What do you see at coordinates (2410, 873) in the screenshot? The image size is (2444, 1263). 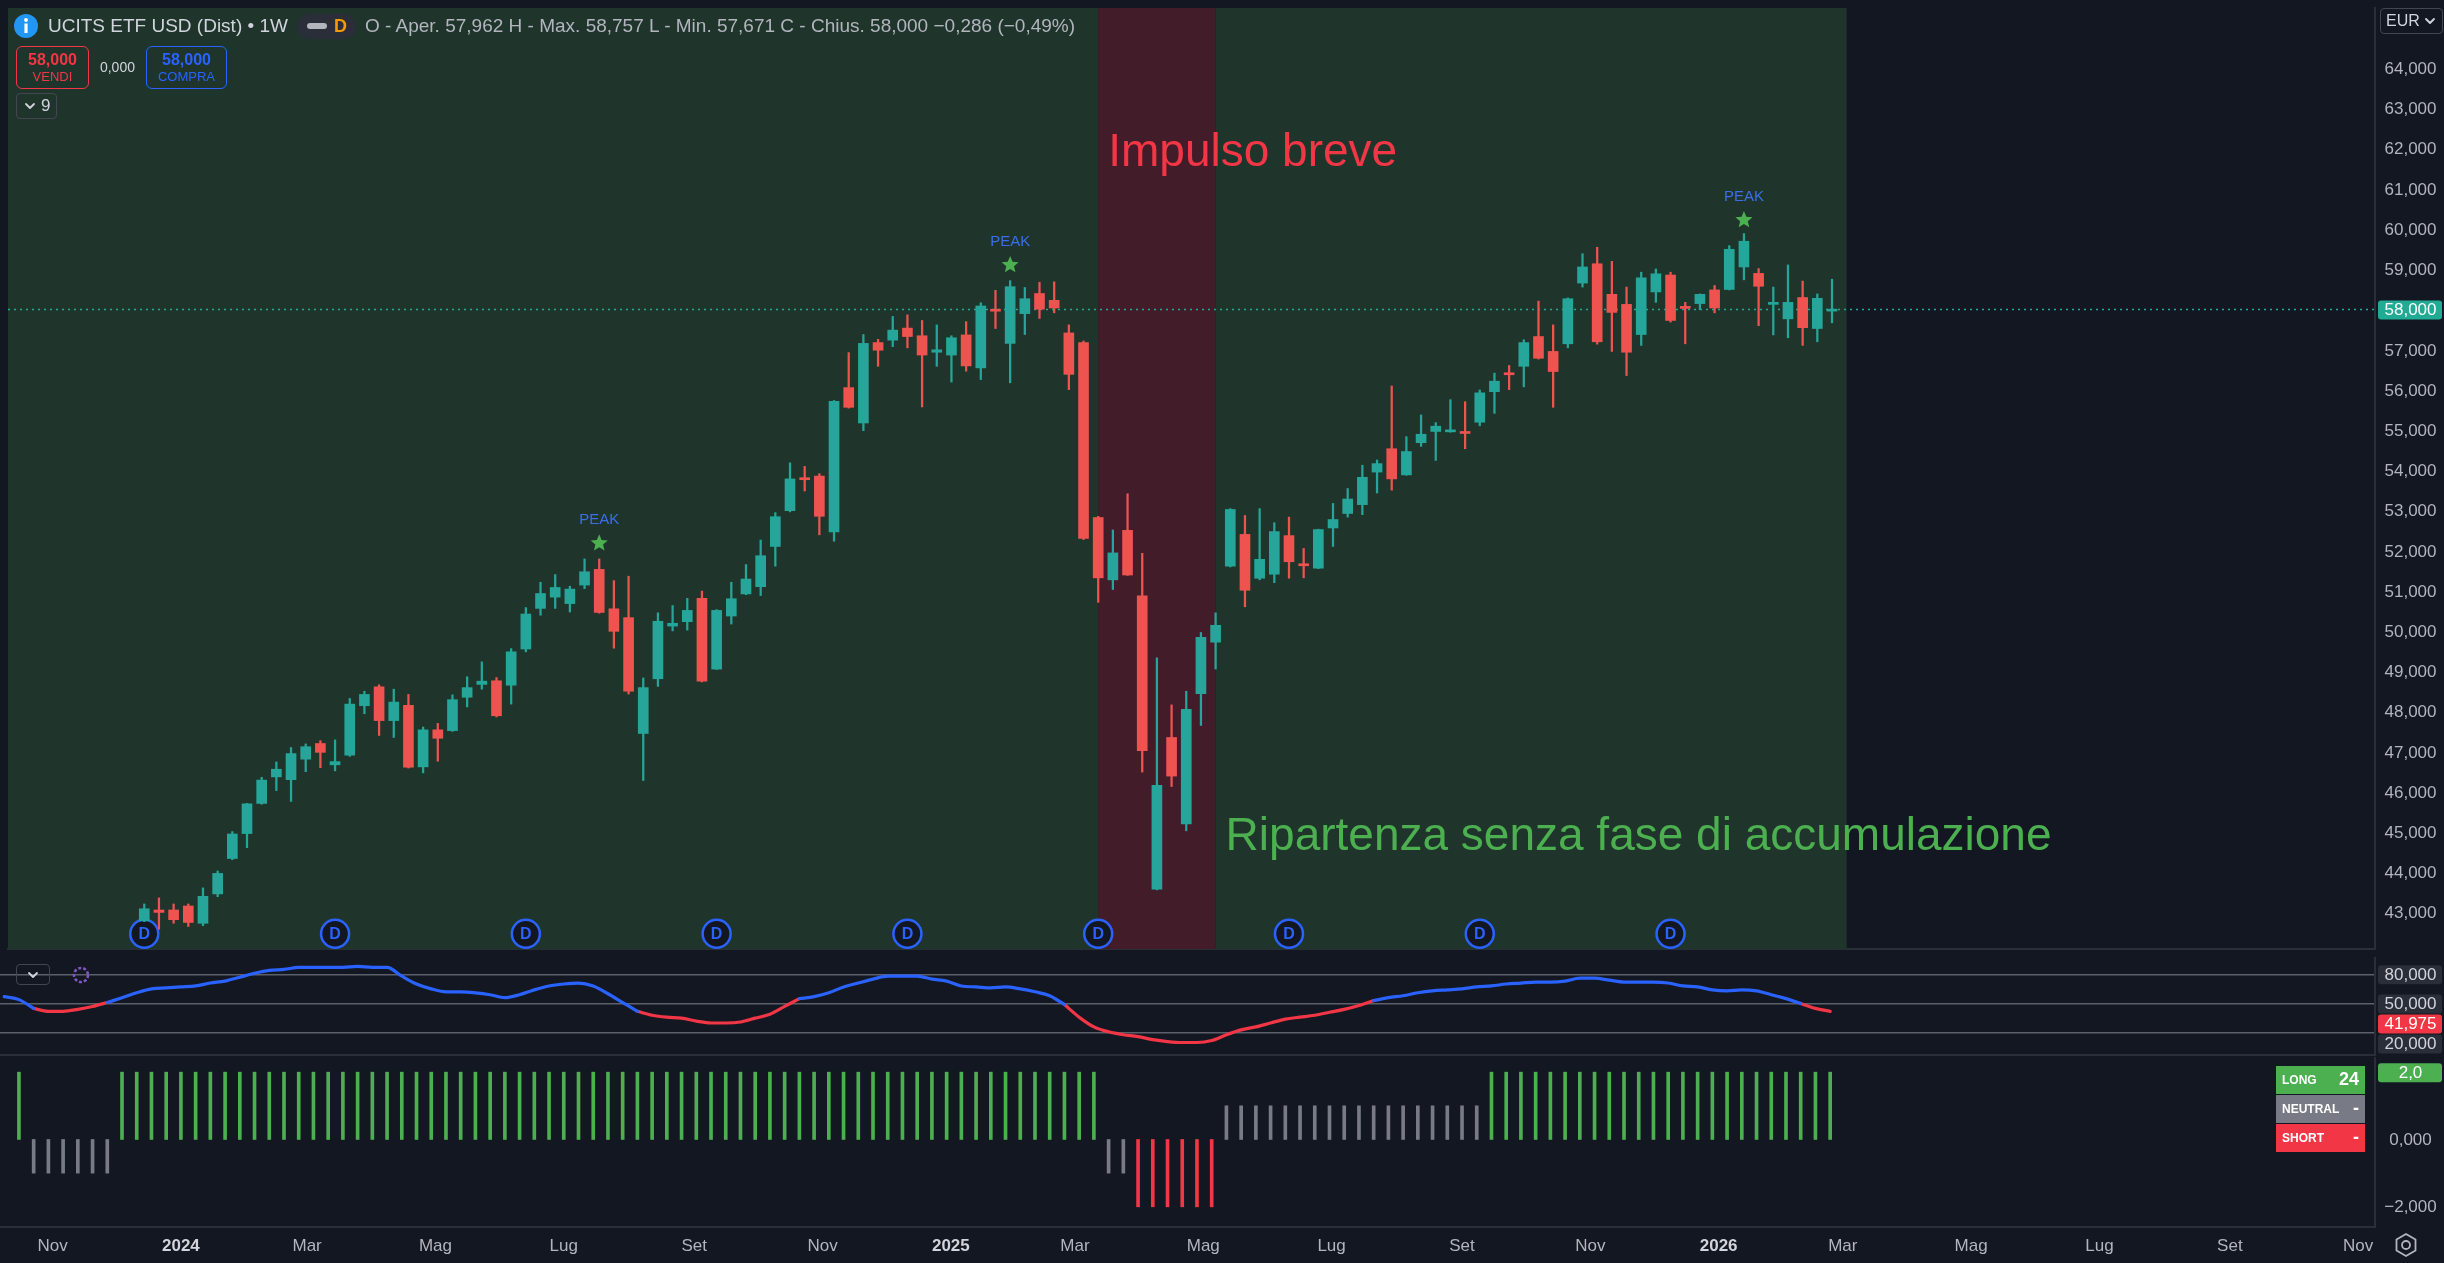 I see `y-tick-label: 44,000` at bounding box center [2410, 873].